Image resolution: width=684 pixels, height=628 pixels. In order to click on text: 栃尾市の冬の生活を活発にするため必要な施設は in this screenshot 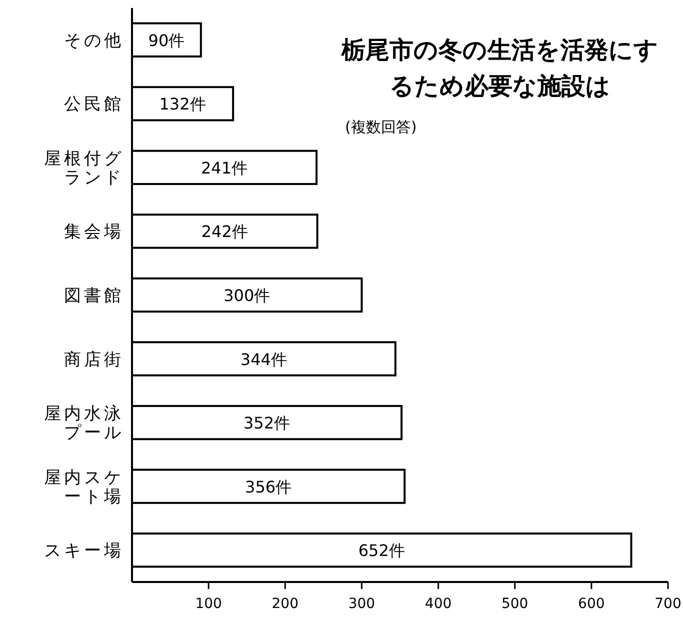, I will do `click(499, 68)`.